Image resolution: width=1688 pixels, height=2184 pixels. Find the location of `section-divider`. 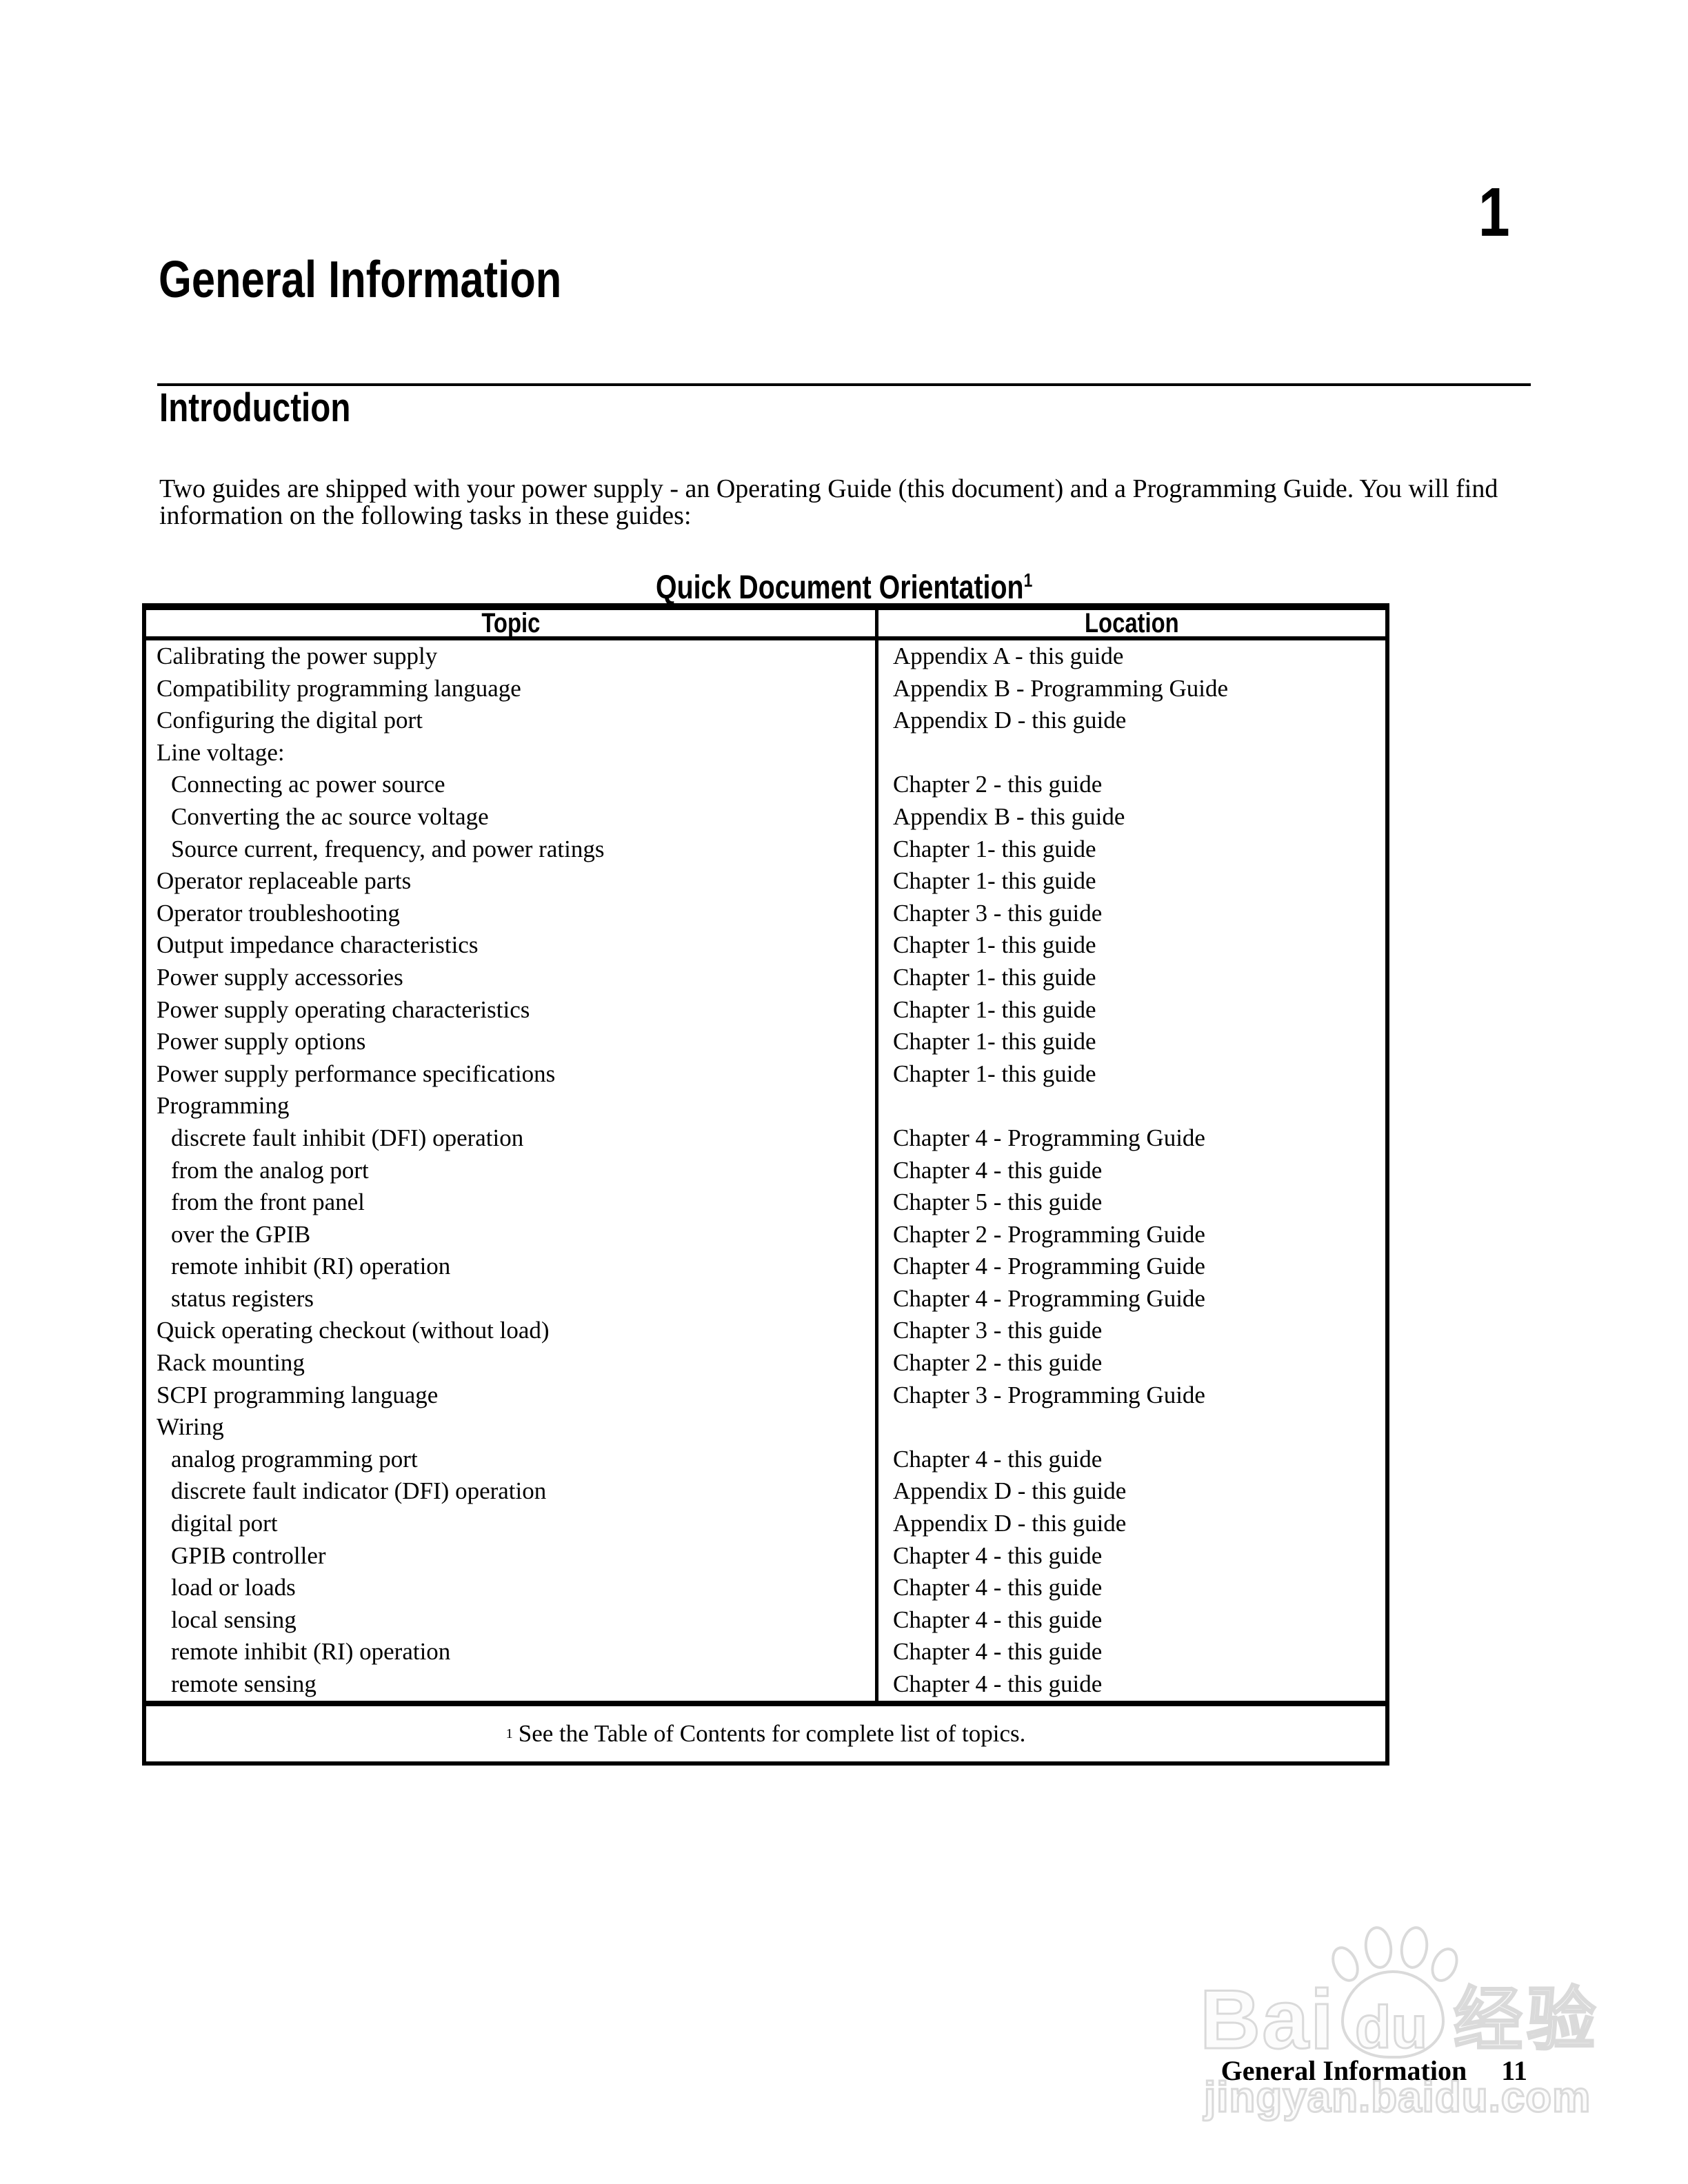

section-divider is located at coordinates (844, 384).